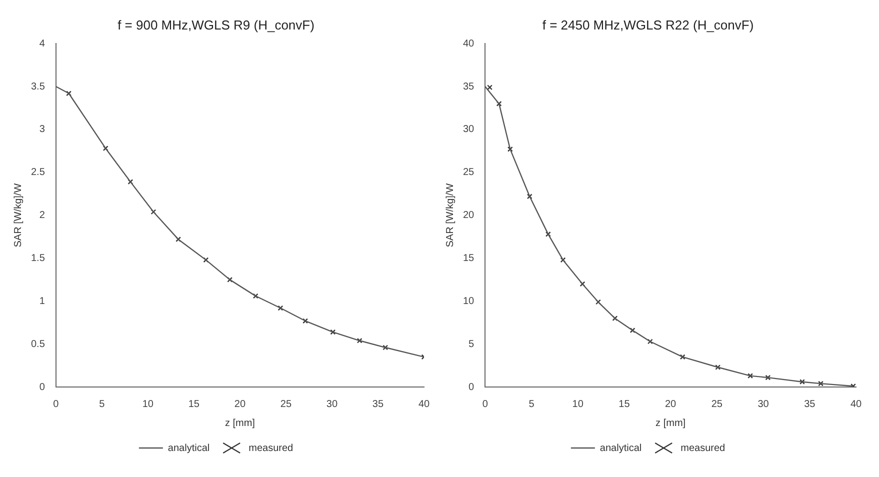  Describe the element at coordinates (469, 130) in the screenshot. I see `y-tick-label: 30` at that location.